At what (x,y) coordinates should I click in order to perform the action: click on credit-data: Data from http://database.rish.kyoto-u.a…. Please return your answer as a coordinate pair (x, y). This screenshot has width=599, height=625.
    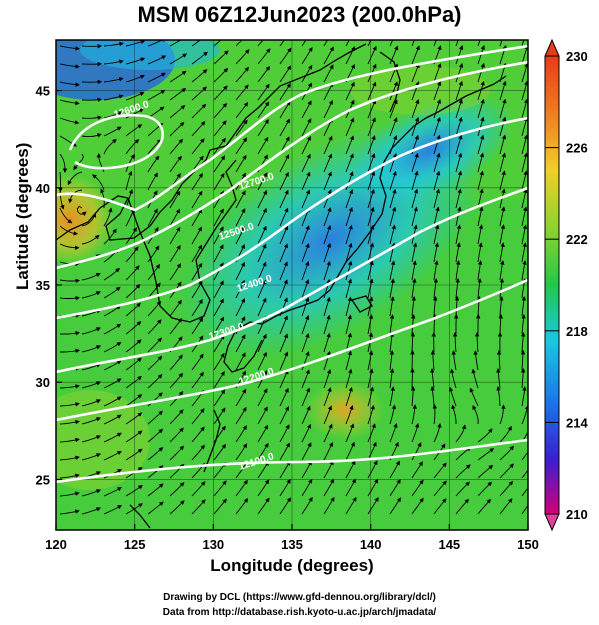
    Looking at the image, I should click on (299, 612).